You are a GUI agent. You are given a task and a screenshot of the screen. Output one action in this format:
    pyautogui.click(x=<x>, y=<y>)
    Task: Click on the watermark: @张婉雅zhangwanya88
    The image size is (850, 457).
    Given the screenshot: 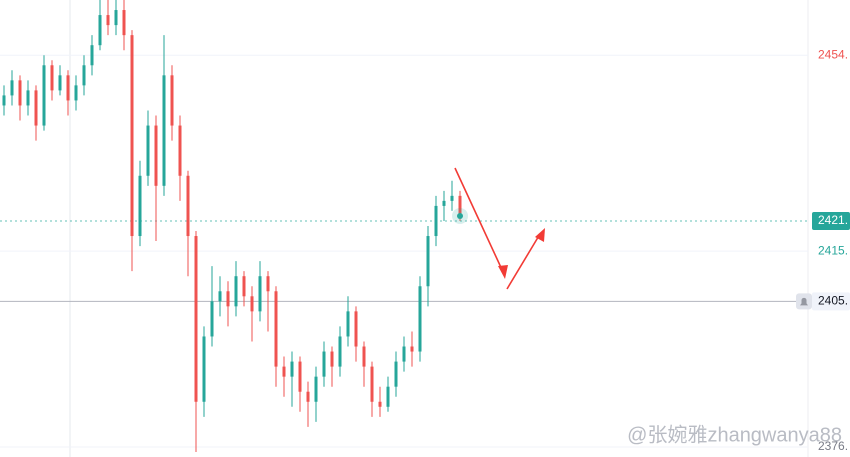 What is the action you would take?
    pyautogui.click(x=734, y=434)
    